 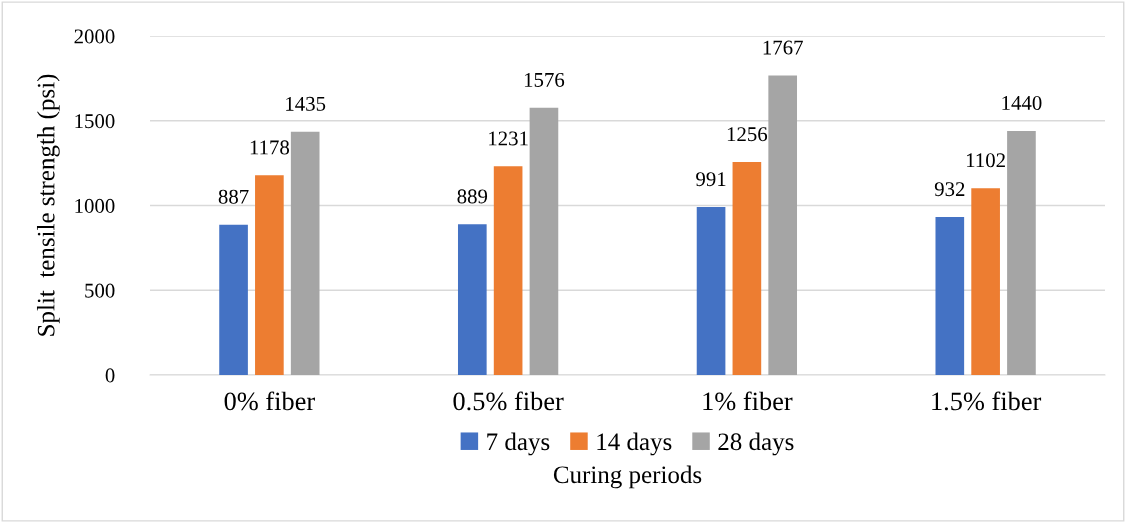 What do you see at coordinates (627, 477) in the screenshot?
I see `x-axis-title: Curing periods` at bounding box center [627, 477].